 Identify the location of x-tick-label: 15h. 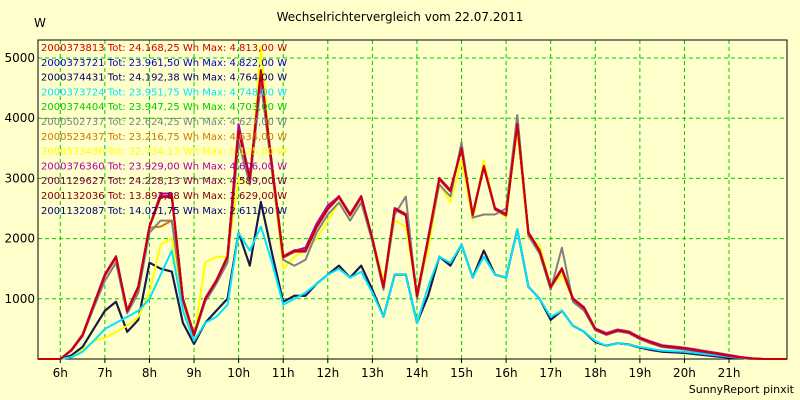
(461, 373).